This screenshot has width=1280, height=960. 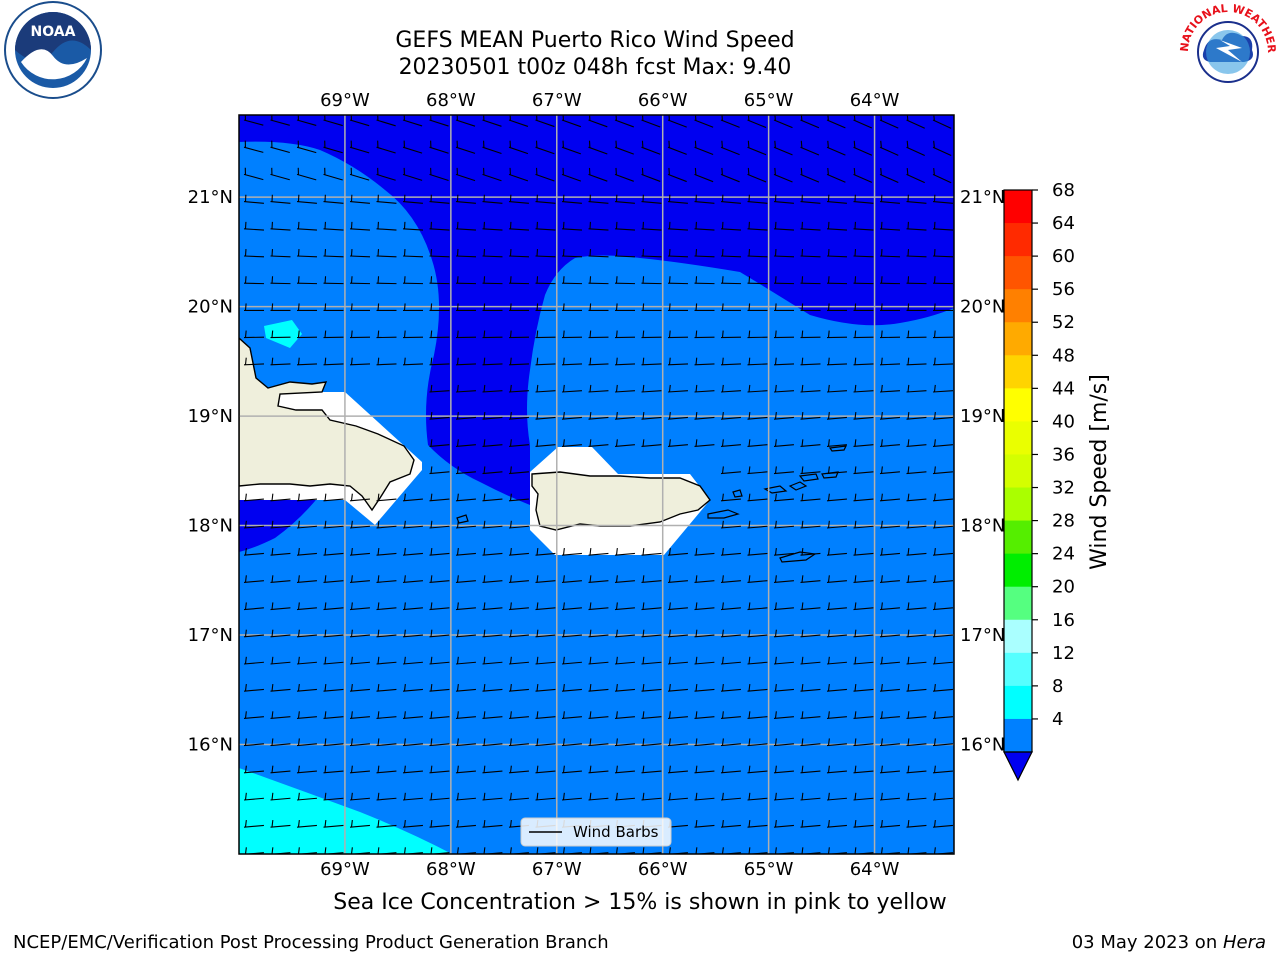 I want to click on lat-label-right-4: 17°N, so click(x=982, y=635).